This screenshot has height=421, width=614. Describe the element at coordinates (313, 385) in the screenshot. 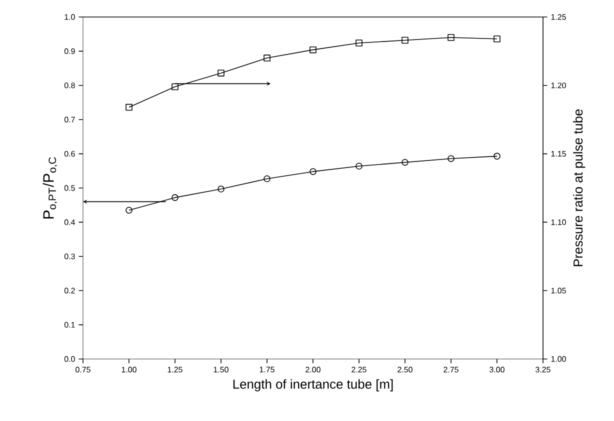

I see `x-axis-title: Length of inertance tube [m]` at that location.